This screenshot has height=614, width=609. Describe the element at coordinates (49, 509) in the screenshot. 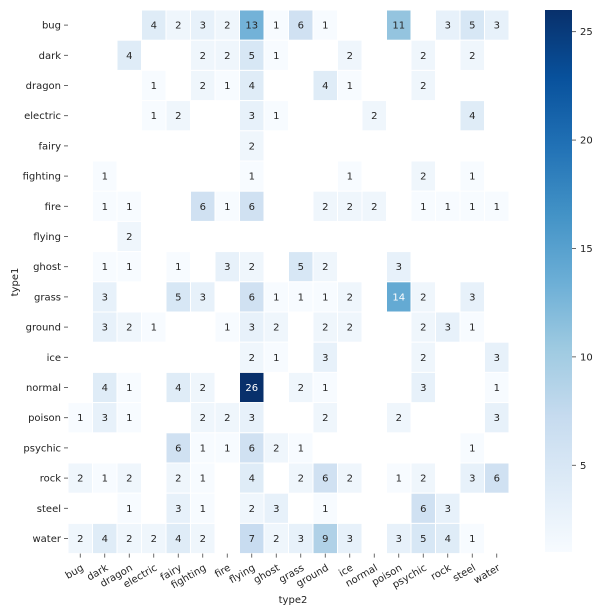

I see `y-tick-label: steel` at that location.